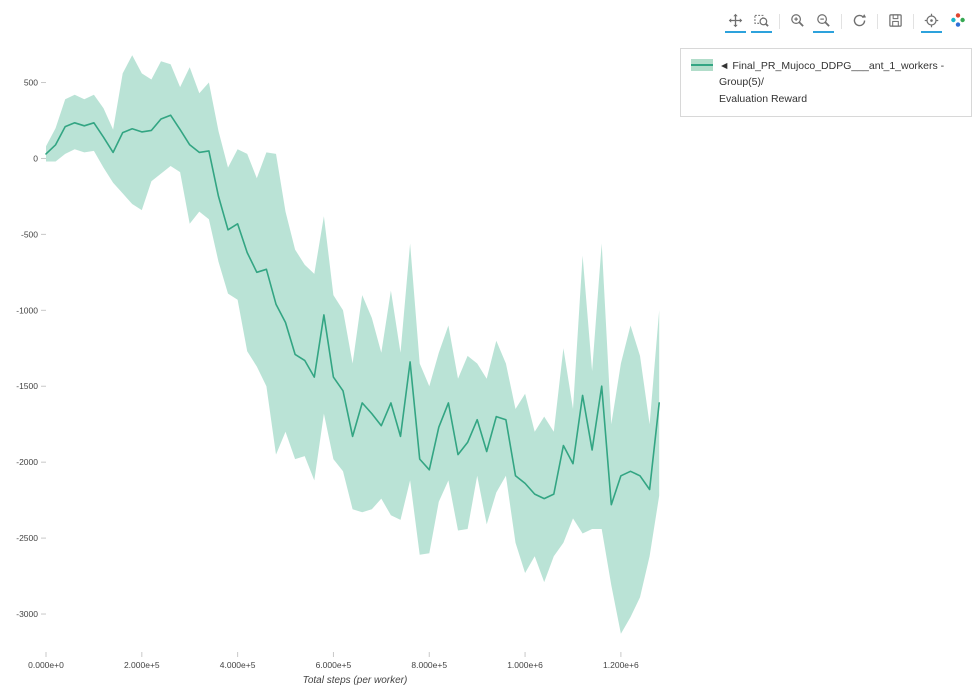 The height and width of the screenshot is (695, 977). I want to click on svg-text: -500, so click(29, 234).